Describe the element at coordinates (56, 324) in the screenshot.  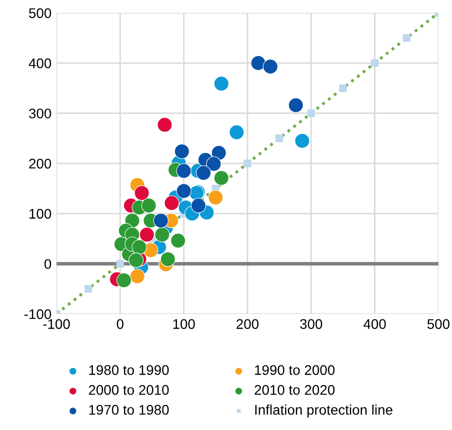
I see `x-tick-label: -100` at that location.